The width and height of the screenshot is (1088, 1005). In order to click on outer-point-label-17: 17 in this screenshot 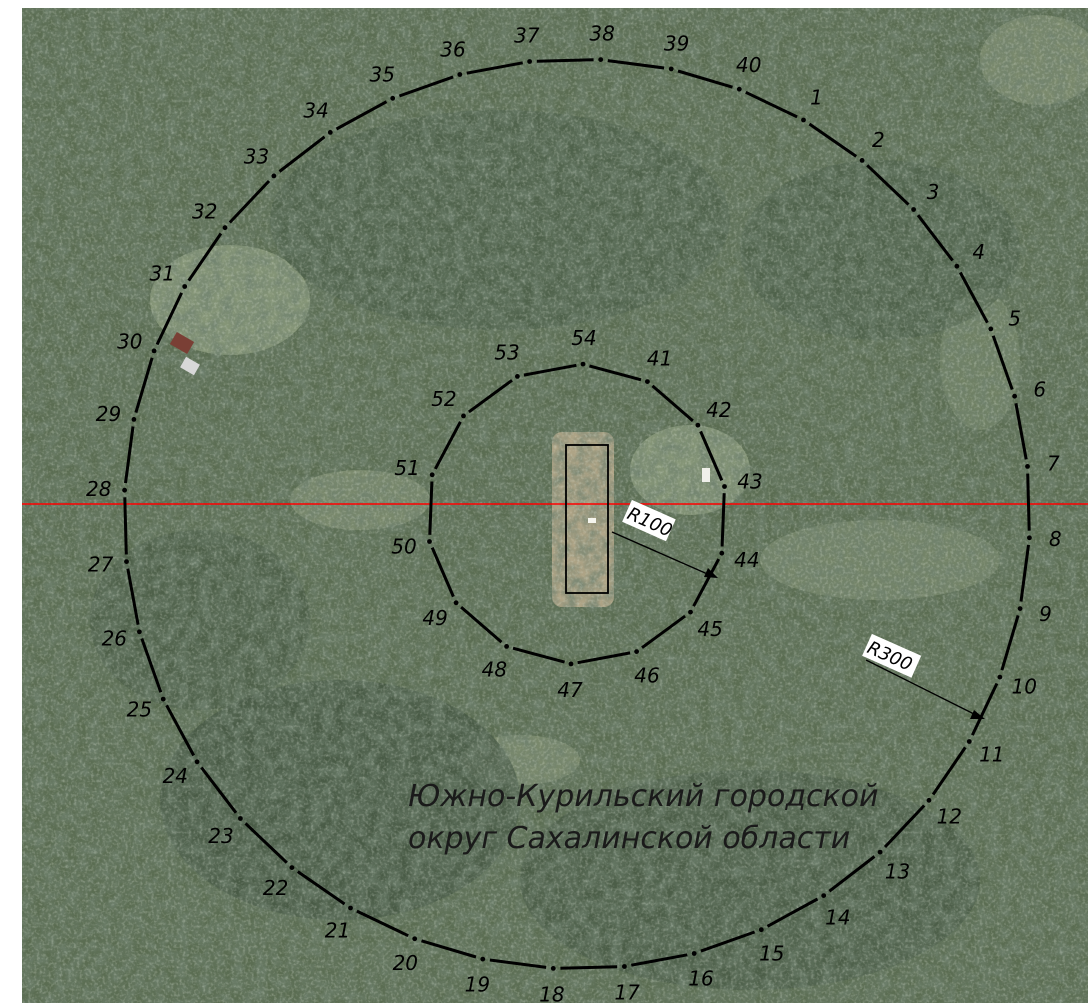, I will do `click(627, 992)`.